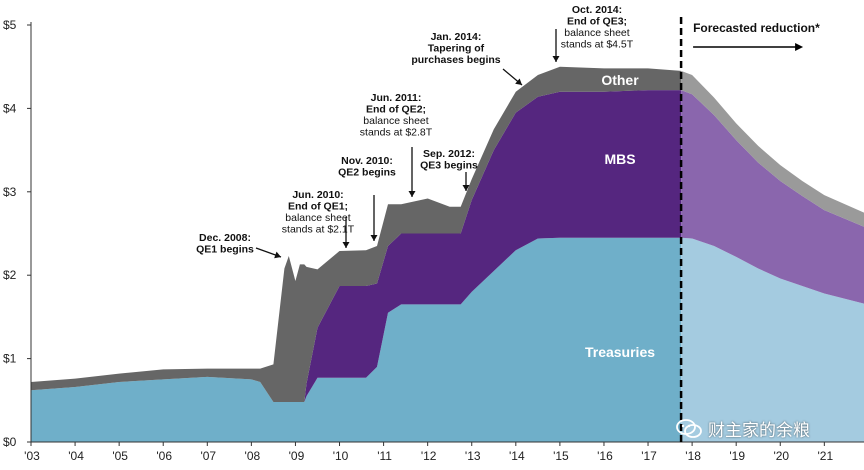  What do you see at coordinates (620, 216) in the screenshot?
I see `area-labels: Other MBS Treasuries` at bounding box center [620, 216].